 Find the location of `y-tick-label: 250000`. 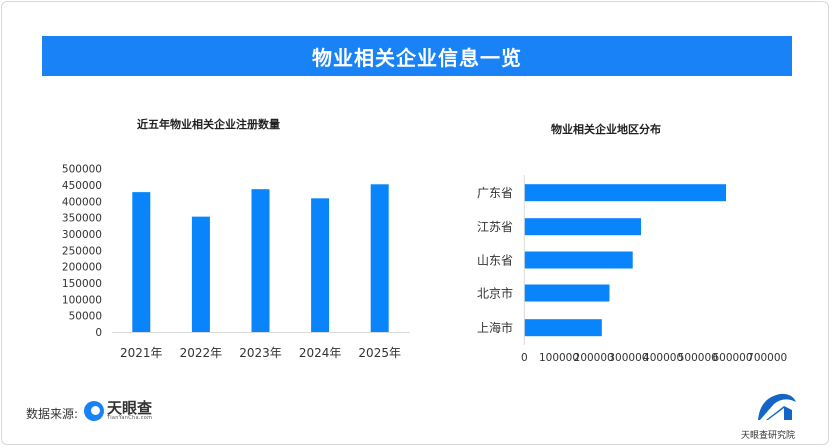

y-tick-label: 250000 is located at coordinates (82, 251).